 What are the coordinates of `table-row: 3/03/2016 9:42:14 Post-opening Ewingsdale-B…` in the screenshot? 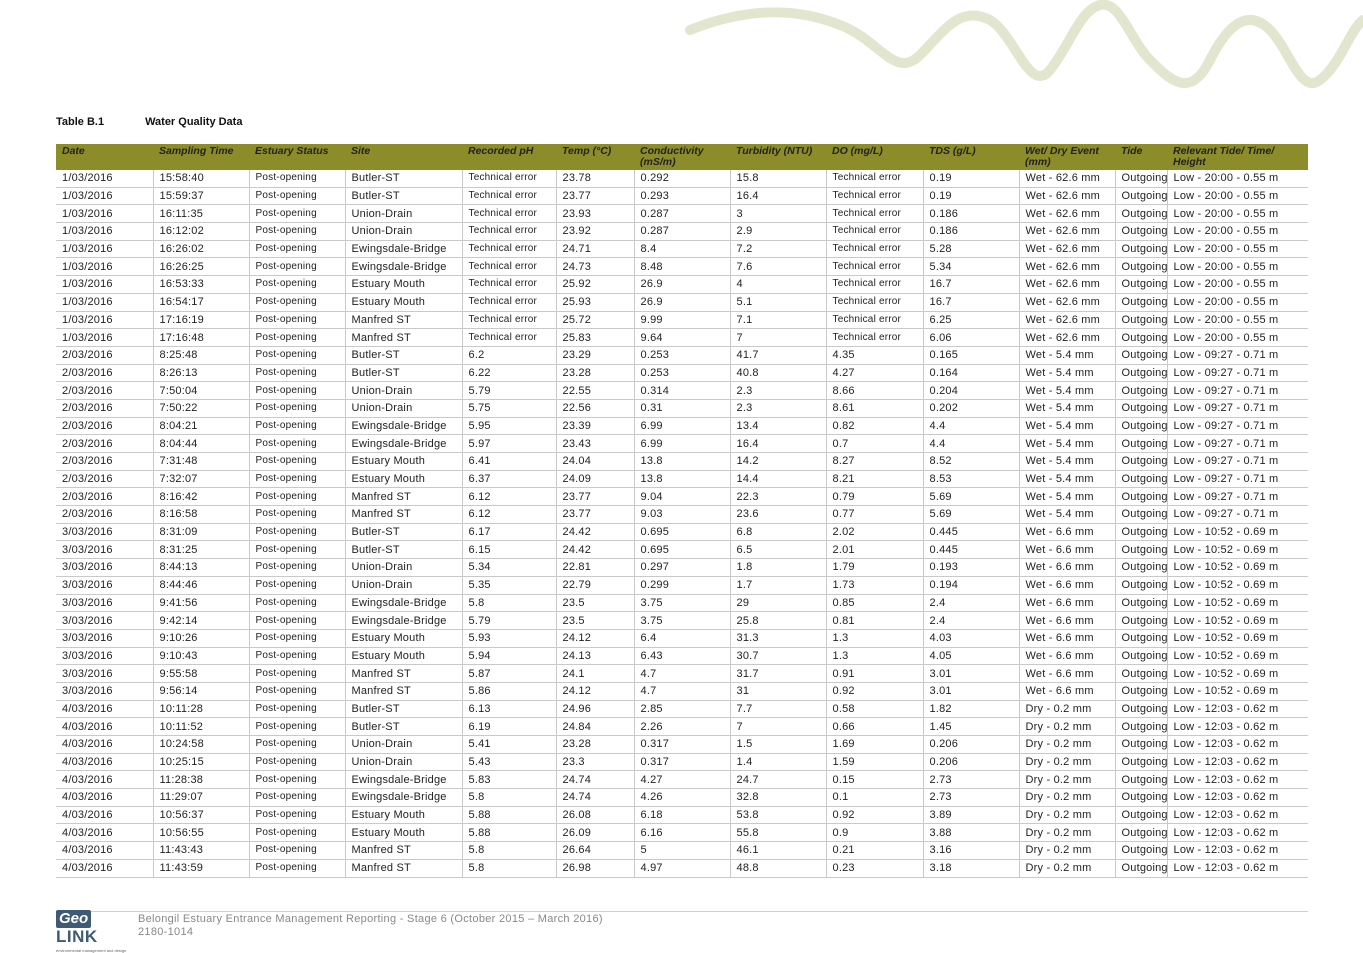 It's located at (682, 620).